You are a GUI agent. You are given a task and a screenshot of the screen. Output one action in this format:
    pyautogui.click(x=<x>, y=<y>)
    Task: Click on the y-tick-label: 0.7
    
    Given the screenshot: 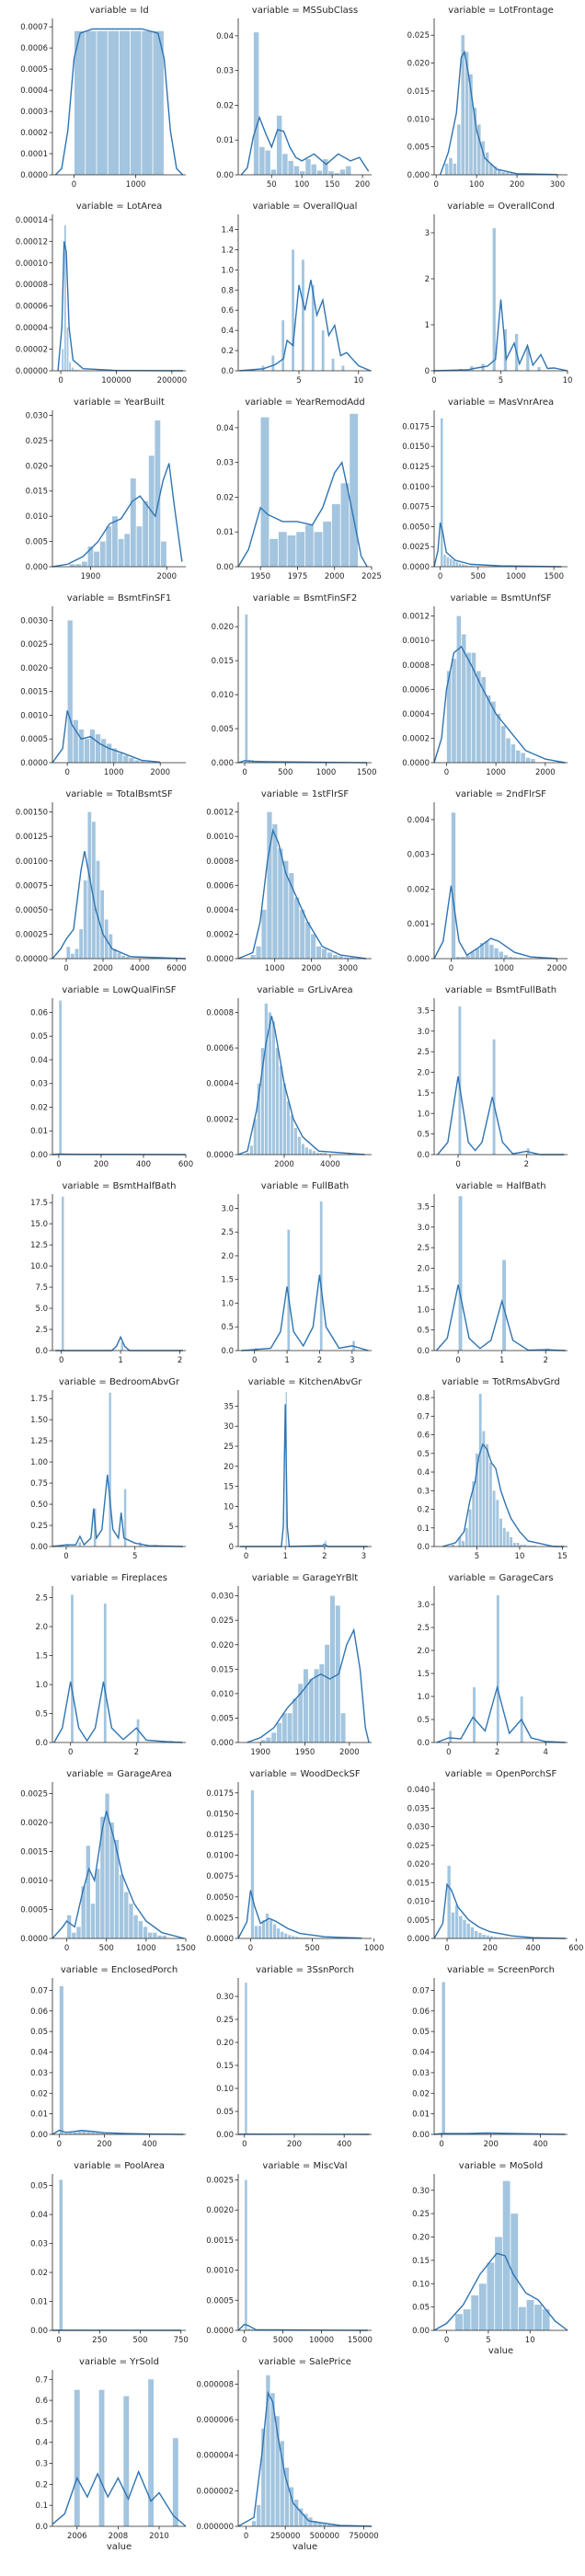 What is the action you would take?
    pyautogui.click(x=41, y=2380)
    